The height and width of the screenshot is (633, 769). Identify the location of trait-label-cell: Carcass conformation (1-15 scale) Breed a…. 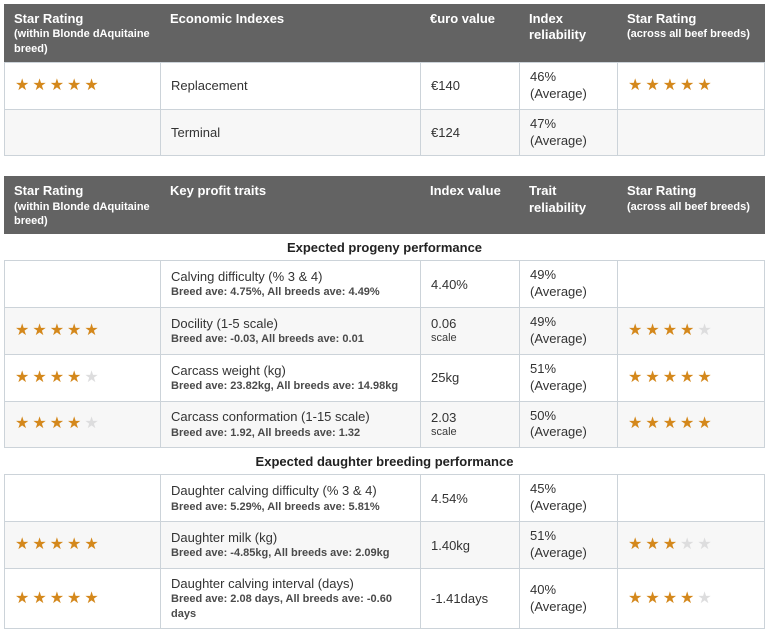
(291, 424).